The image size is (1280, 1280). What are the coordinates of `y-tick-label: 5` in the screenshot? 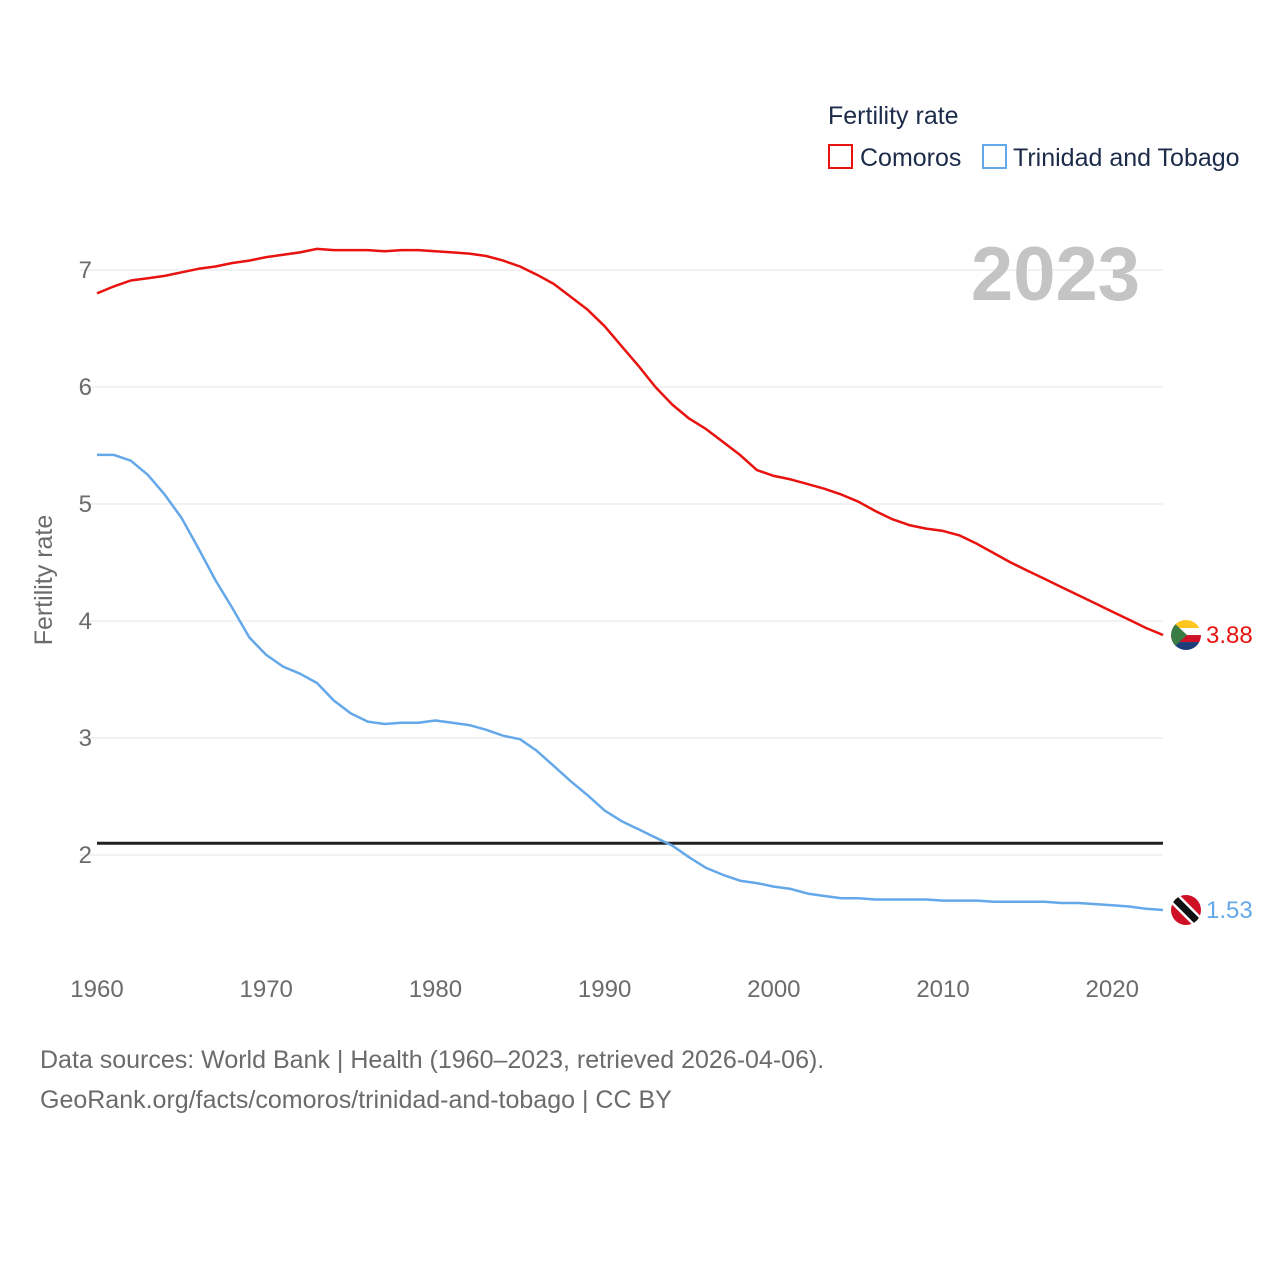 It's located at (85, 504).